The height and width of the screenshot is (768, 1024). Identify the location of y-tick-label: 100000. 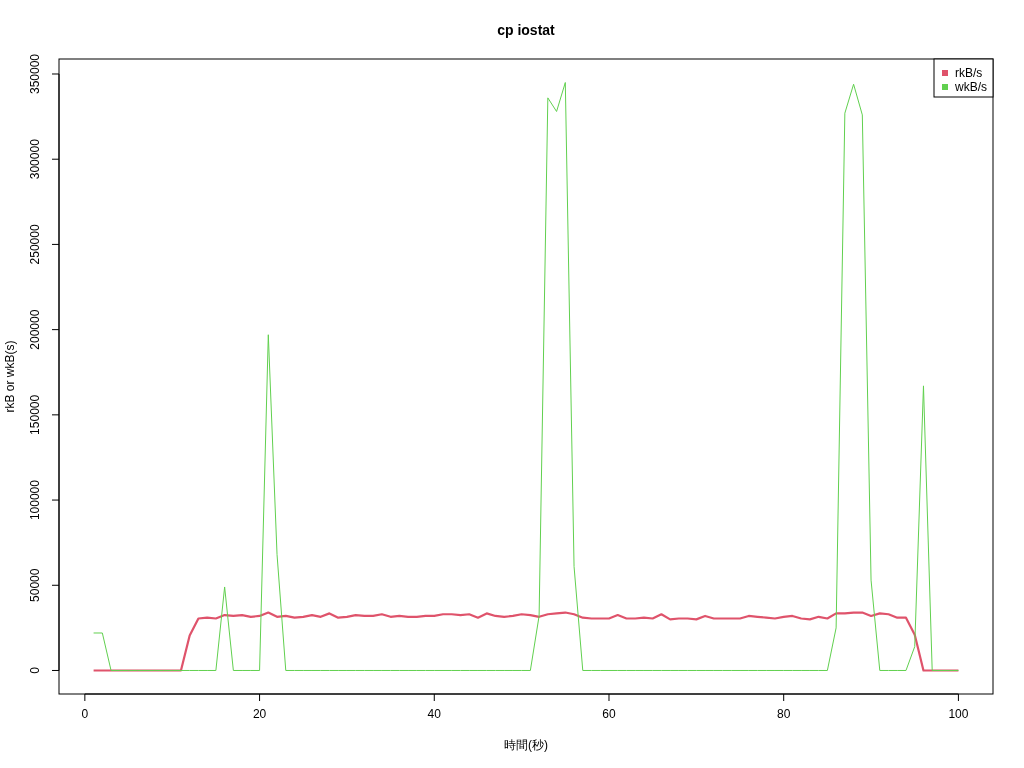
(35, 500).